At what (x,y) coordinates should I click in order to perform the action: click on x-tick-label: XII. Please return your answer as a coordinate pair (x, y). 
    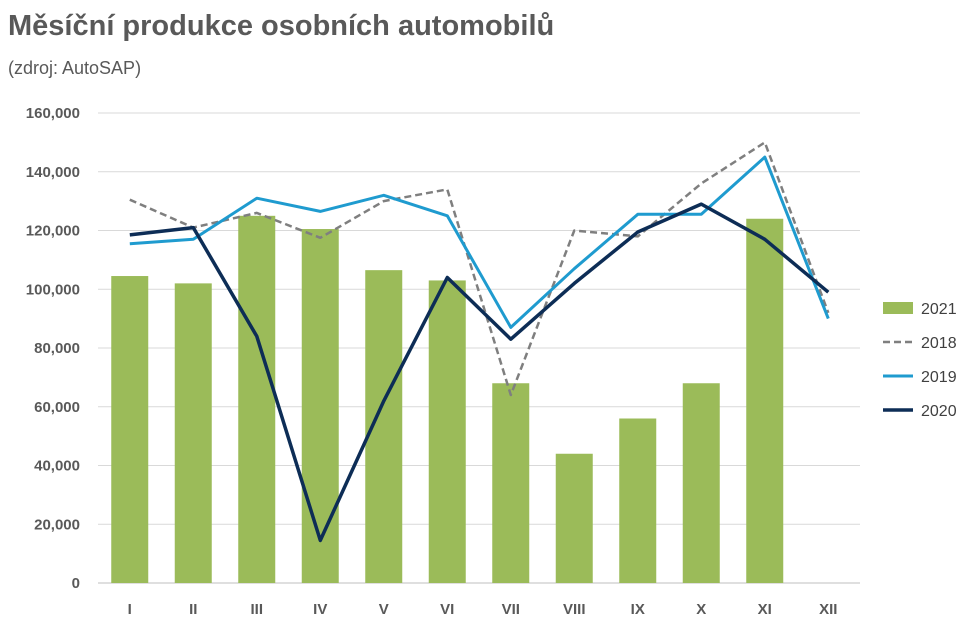
    Looking at the image, I should click on (828, 609).